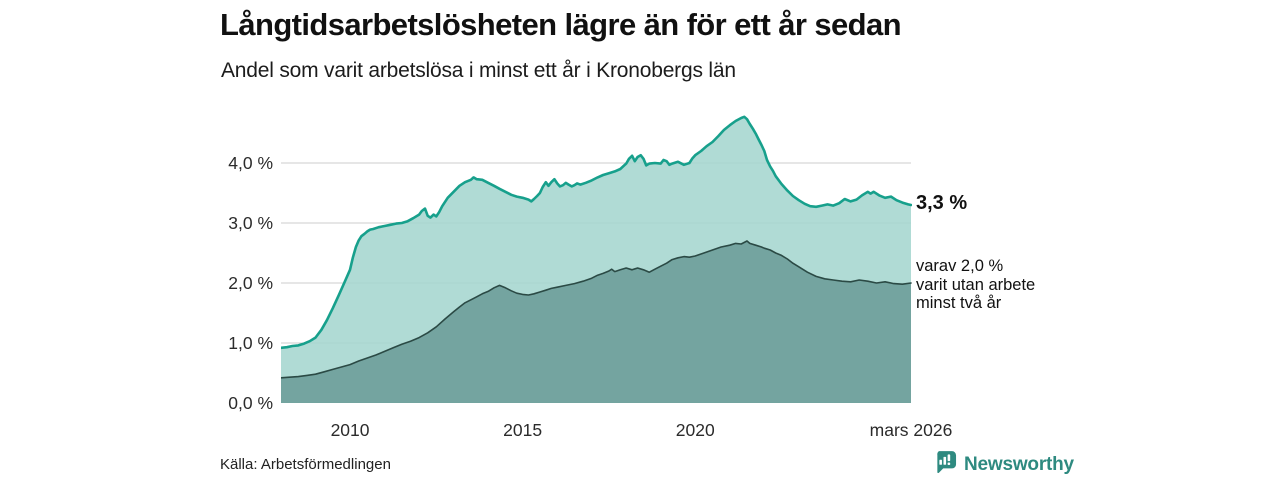 Image resolution: width=1280 pixels, height=480 pixels. What do you see at coordinates (250, 283) in the screenshot?
I see `y-tick-label: 2,0 %` at bounding box center [250, 283].